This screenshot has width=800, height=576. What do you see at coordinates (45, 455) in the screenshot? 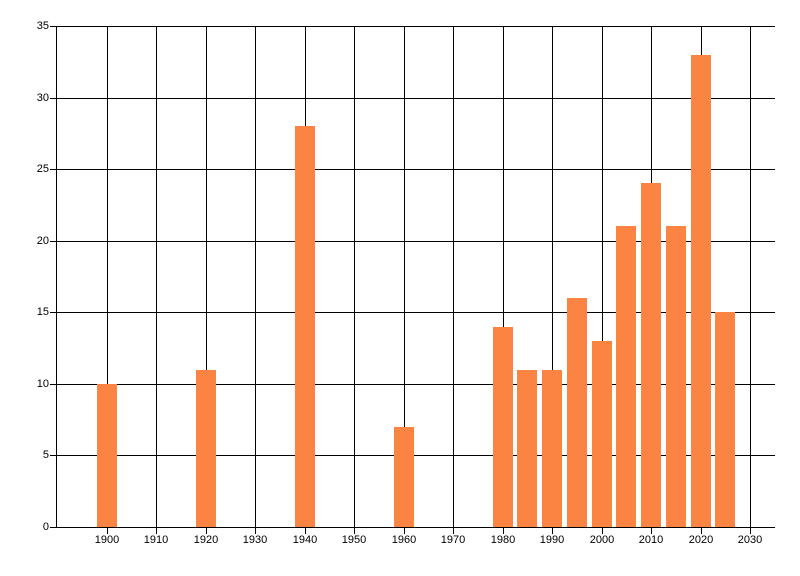
I see `y-axis-tick-label: 5` at bounding box center [45, 455].